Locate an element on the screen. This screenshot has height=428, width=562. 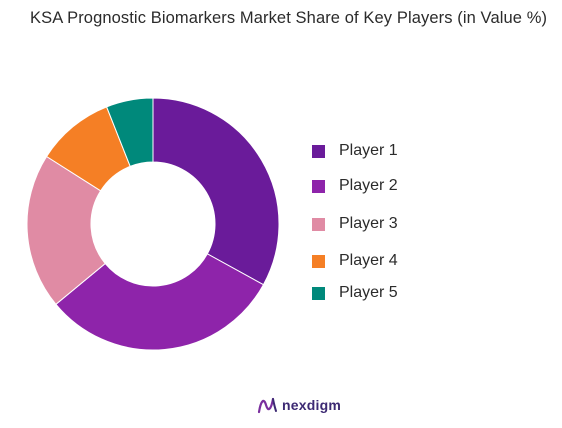
legend-item-player-4: Player 4 is located at coordinates (355, 261).